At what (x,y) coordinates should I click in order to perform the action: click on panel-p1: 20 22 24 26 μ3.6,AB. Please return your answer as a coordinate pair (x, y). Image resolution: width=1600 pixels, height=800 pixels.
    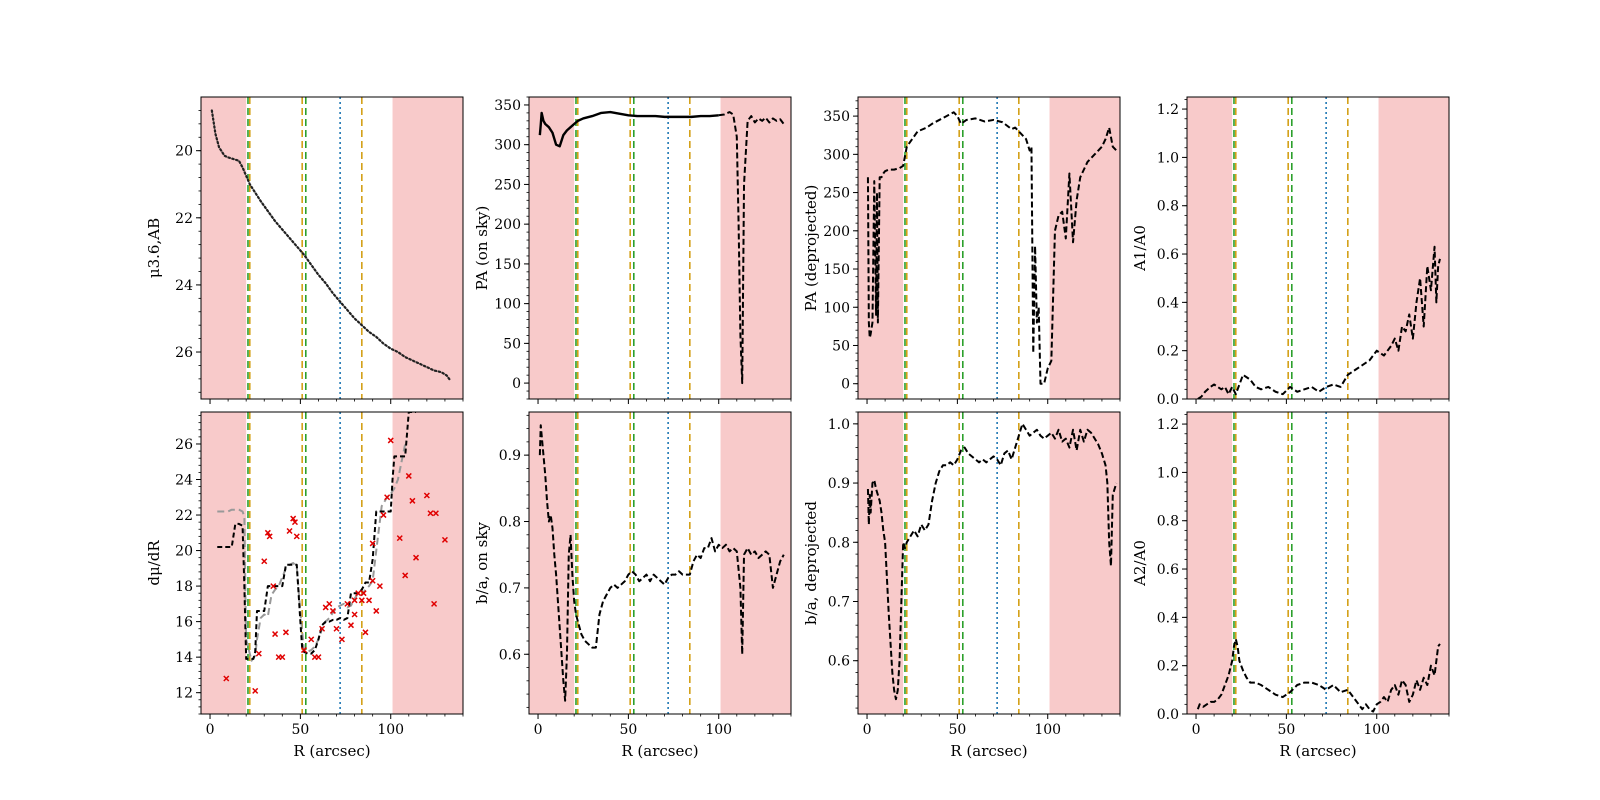
    Looking at the image, I should click on (304, 250).